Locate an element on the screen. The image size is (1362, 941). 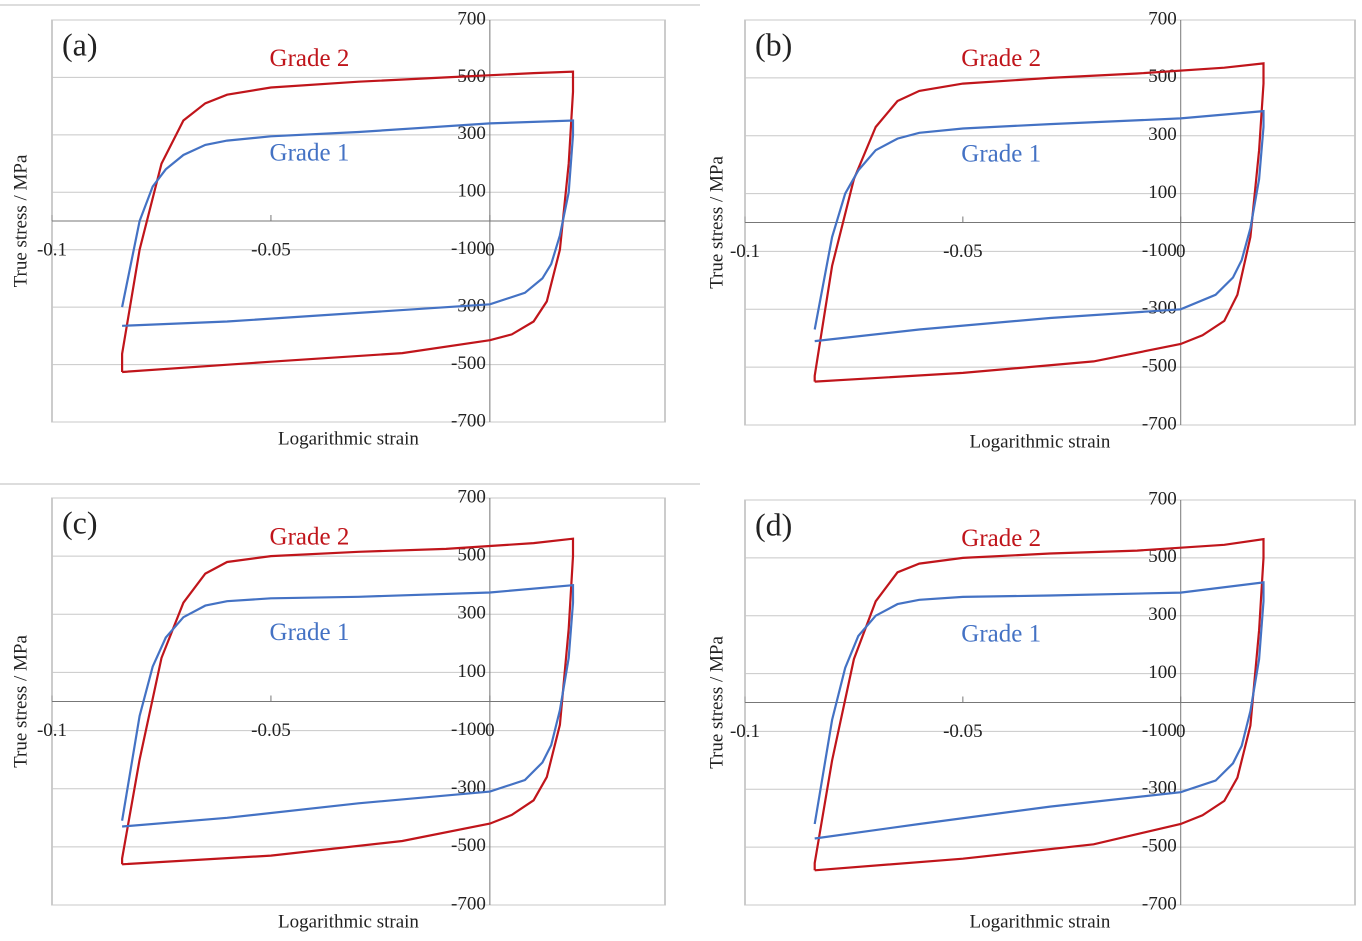
panel-label: (d) is located at coordinates (773, 524).